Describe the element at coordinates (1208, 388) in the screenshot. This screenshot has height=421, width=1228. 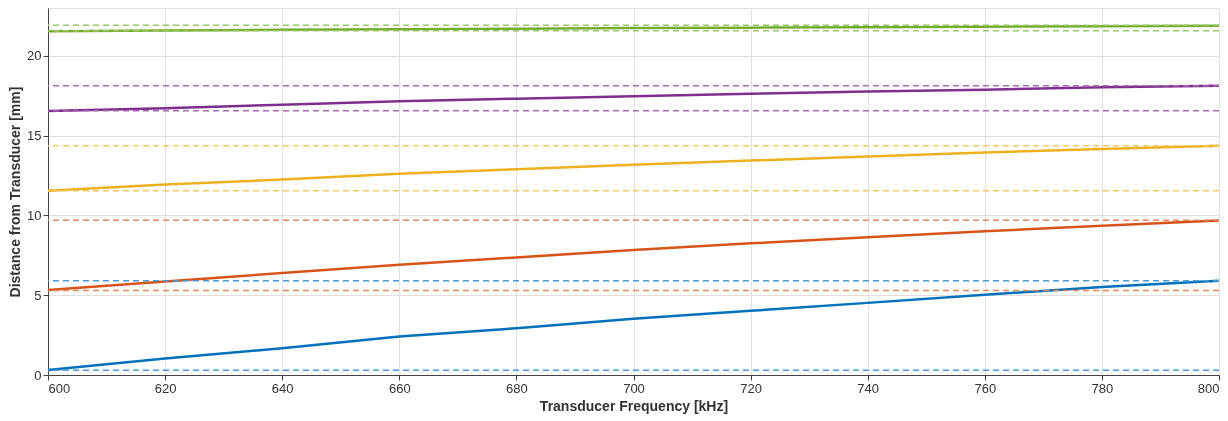
I see `x-tick-label: 800` at that location.